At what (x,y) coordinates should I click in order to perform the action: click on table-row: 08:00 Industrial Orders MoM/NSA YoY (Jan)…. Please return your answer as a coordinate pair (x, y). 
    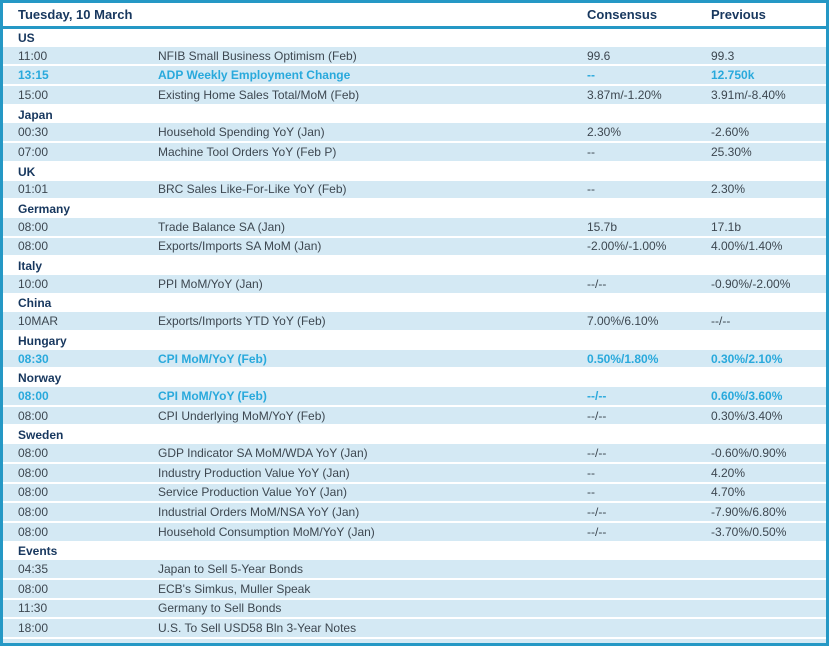
    Looking at the image, I should click on (414, 513).